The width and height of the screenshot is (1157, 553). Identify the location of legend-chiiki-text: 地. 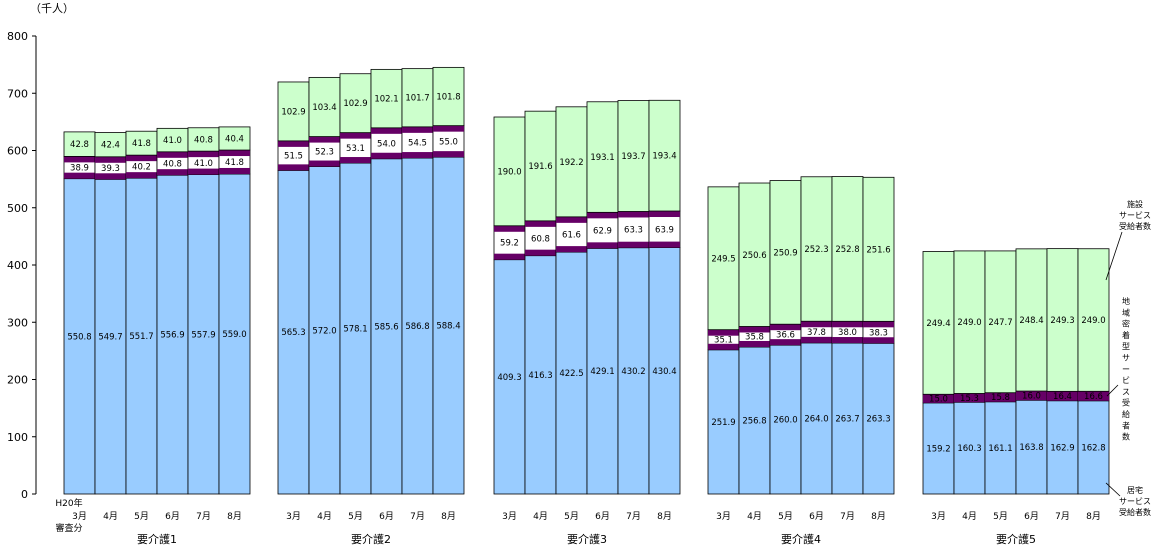
(1126, 301).